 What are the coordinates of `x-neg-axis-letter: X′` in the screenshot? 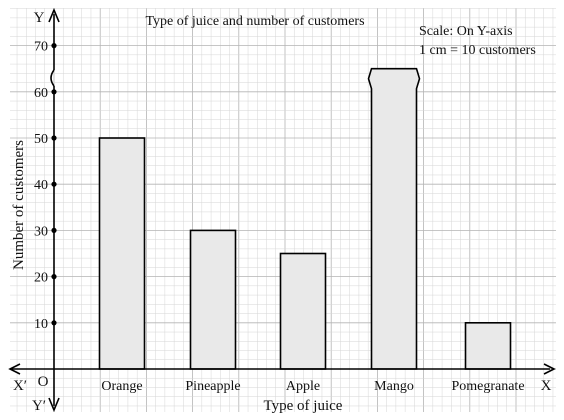 It's located at (20, 386).